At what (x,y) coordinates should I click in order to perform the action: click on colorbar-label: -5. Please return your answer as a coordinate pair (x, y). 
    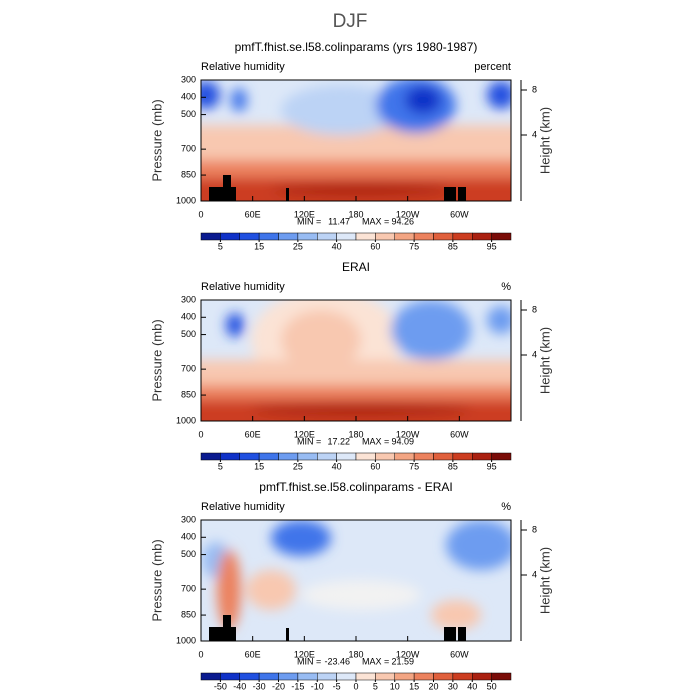
    Looking at the image, I should click on (337, 686).